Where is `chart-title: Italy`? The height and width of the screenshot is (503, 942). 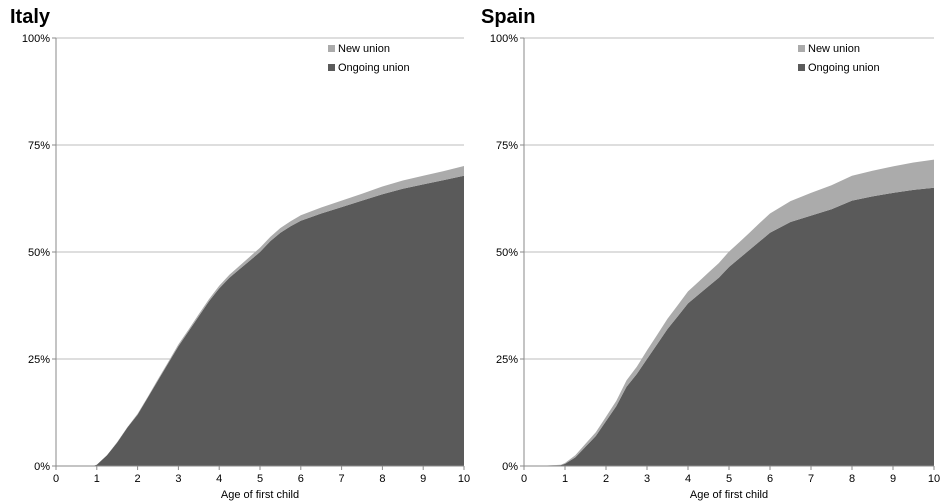 chart-title: Italy is located at coordinates (30, 17).